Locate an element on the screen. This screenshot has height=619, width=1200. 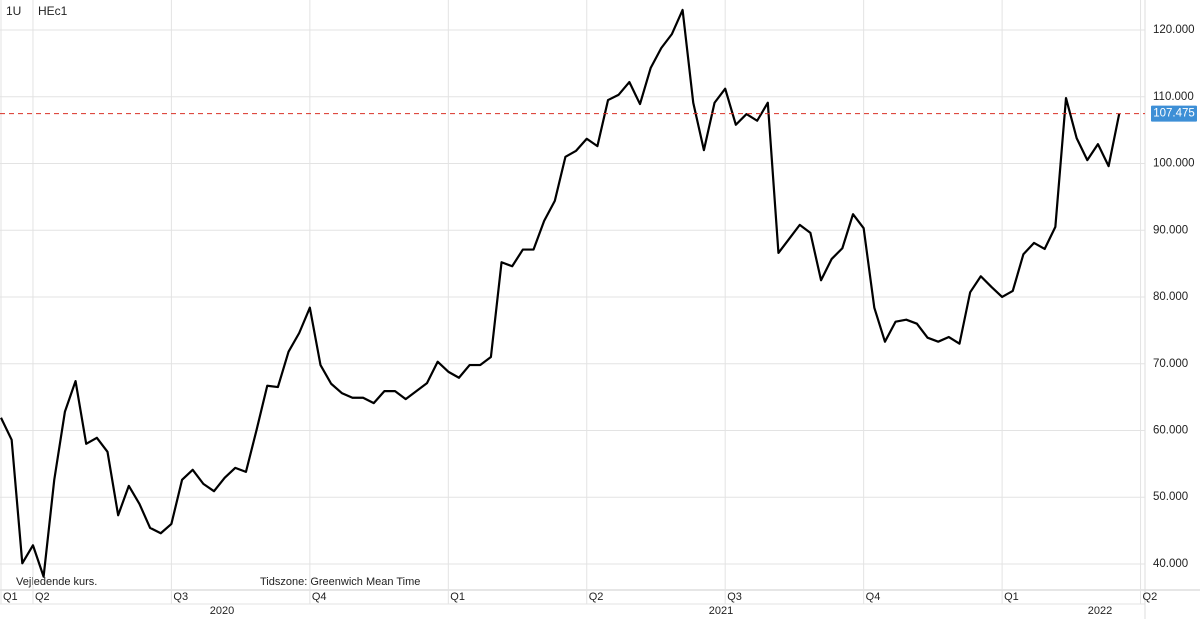
y-tick-label: 60.000 is located at coordinates (1170, 430).